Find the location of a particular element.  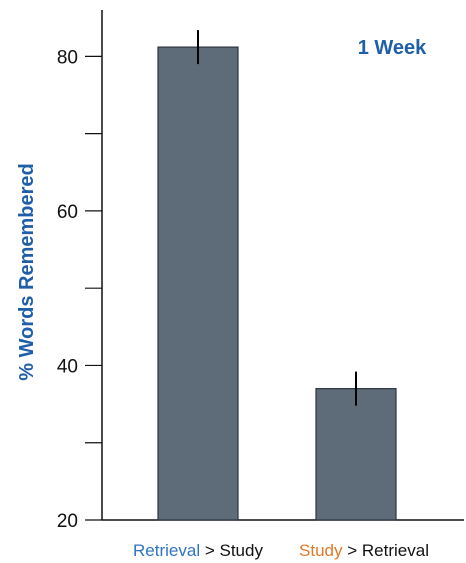

x-category-label: Retrieval > Study is located at coordinates (198, 550).